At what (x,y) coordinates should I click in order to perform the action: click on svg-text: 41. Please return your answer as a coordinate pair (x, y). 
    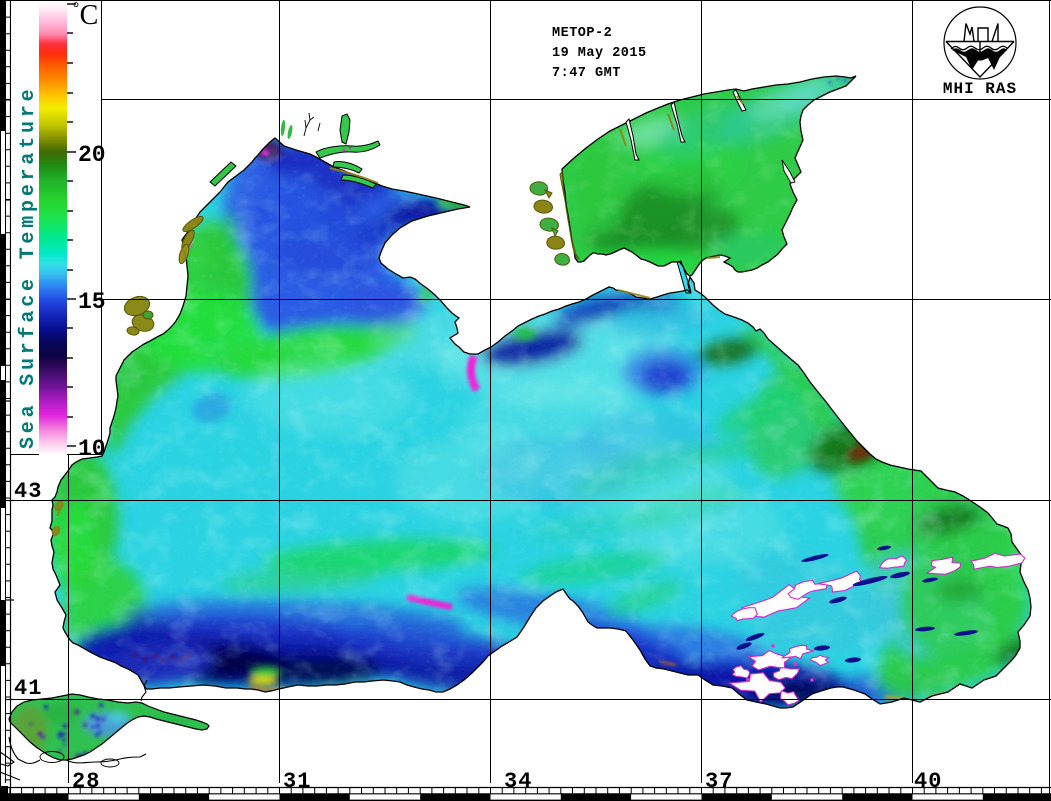
    Looking at the image, I should click on (28, 688).